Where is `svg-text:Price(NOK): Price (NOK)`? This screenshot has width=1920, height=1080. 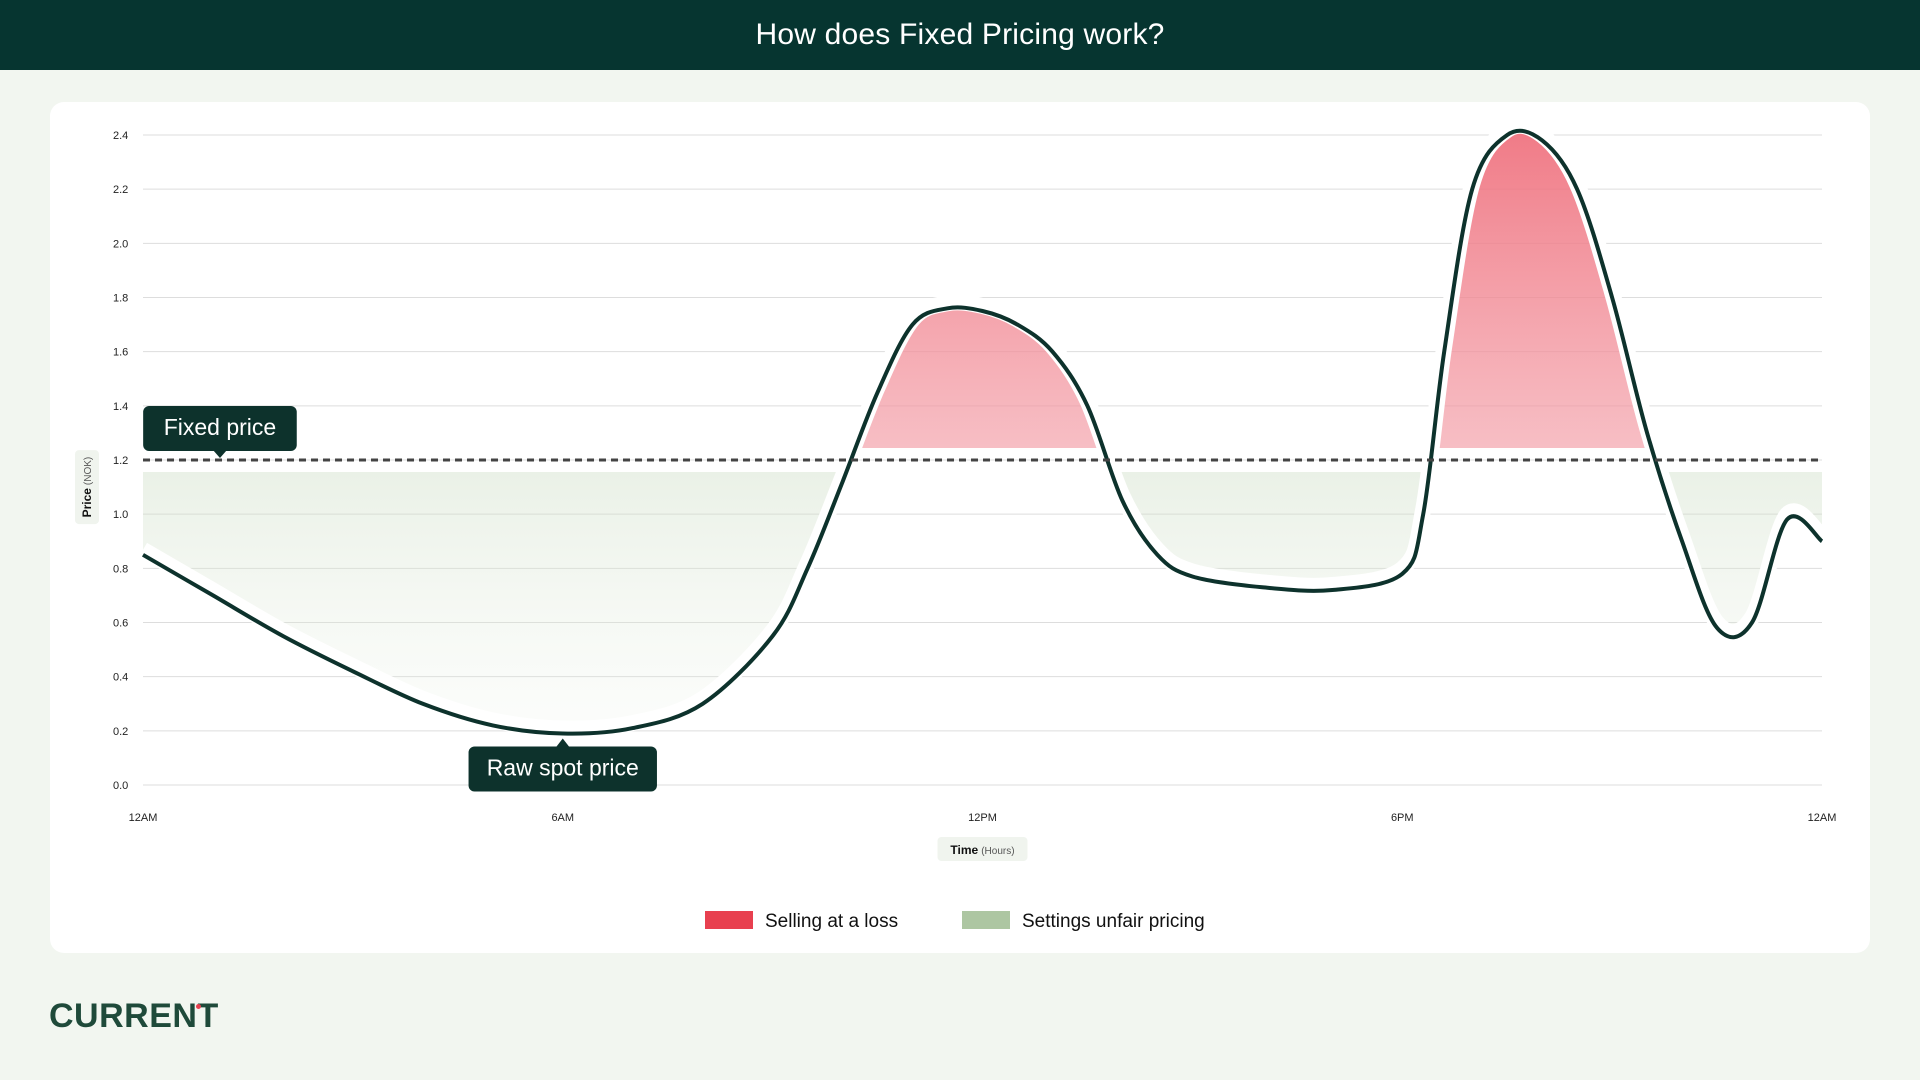
svg-text:Price(NOK): Price (NOK) is located at coordinates (87, 487).